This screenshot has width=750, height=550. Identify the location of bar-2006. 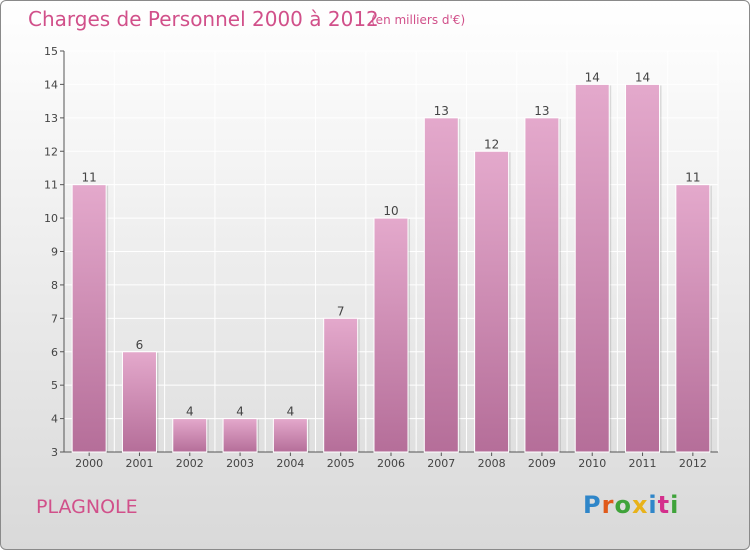
(391, 335).